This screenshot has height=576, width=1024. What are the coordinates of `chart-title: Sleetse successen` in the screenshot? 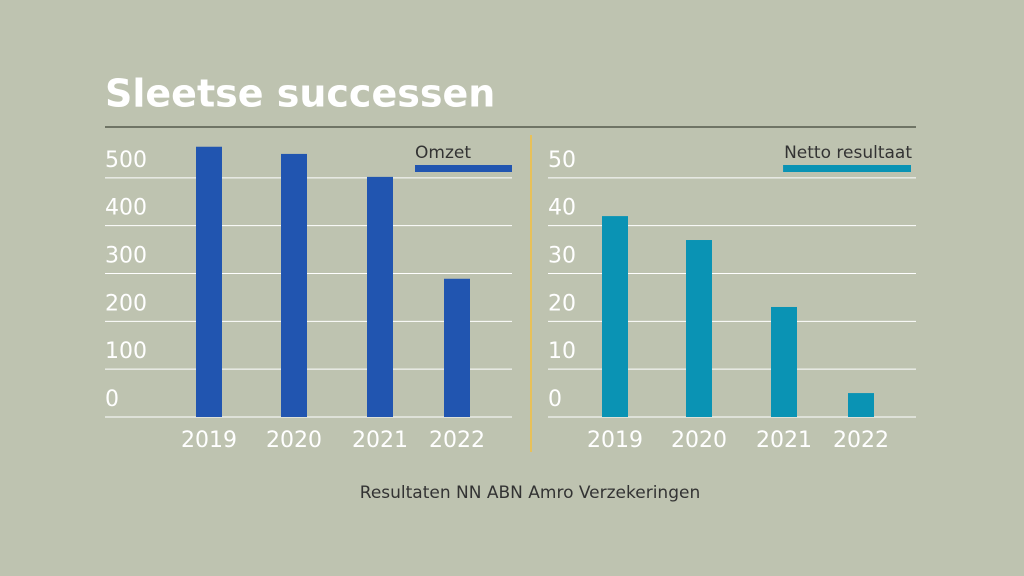 It's located at (300, 94).